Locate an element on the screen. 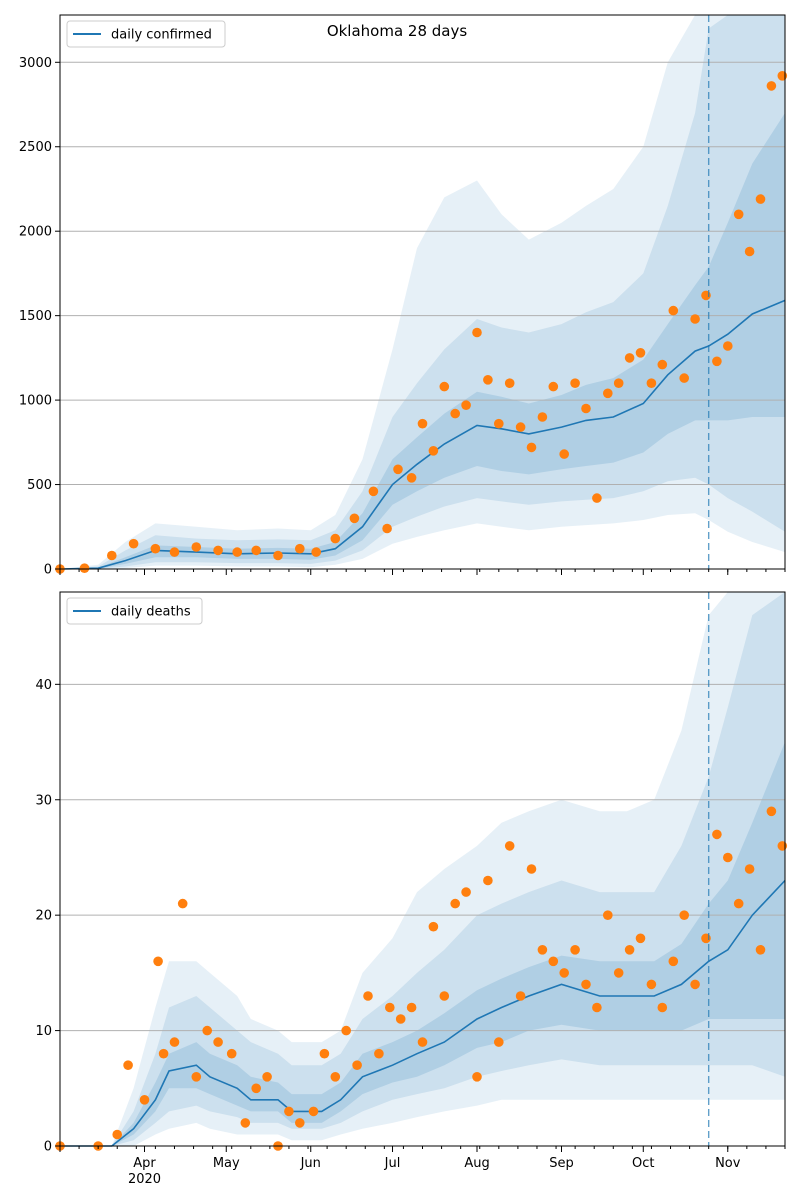 The height and width of the screenshot is (1200, 800). y-tick-label: 3000 is located at coordinates (35, 63).